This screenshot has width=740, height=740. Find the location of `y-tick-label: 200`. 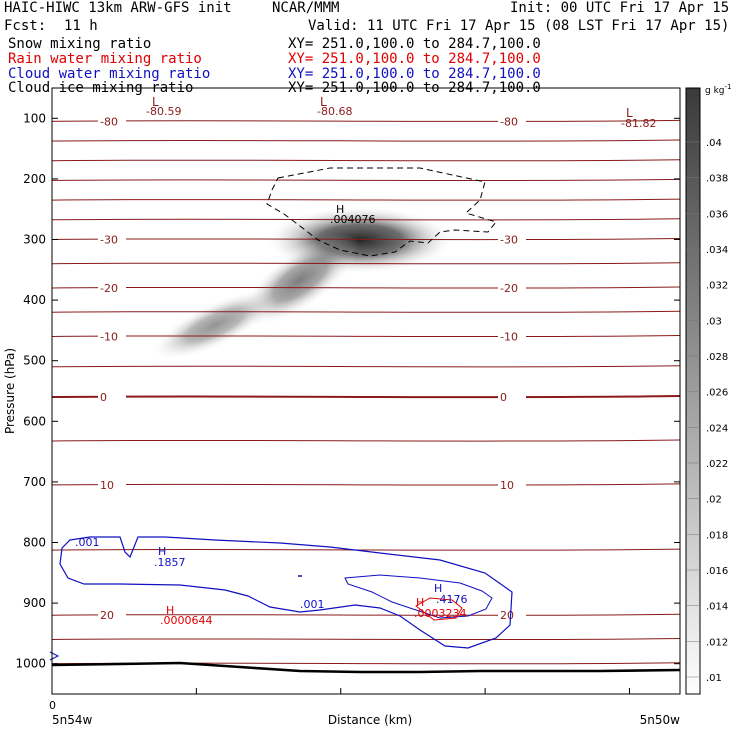

y-tick-label: 200 is located at coordinates (34, 179).